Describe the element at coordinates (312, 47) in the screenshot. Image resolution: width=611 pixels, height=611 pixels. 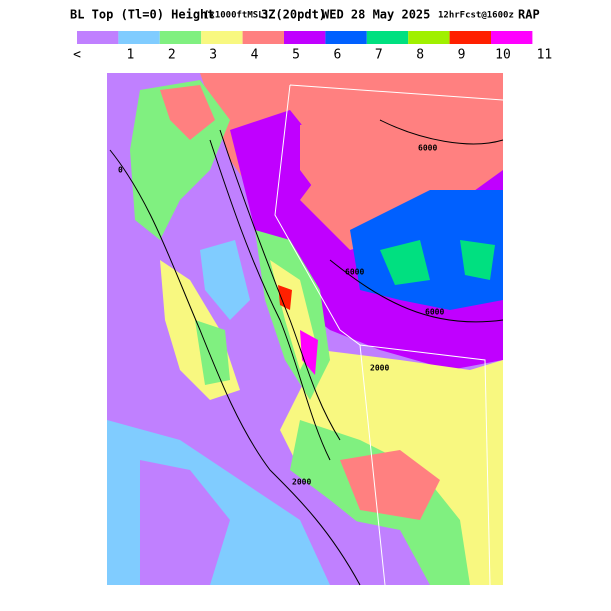
I see `color-legend: <1 2 3 4 5 6 7 8 9 10 11` at that location.